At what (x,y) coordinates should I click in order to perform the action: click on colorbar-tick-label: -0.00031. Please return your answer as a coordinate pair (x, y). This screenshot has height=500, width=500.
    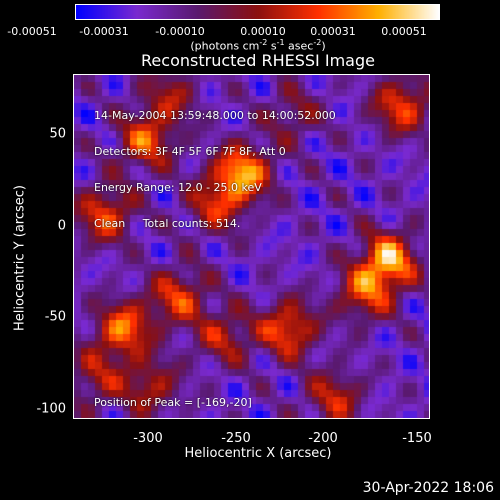
    Looking at the image, I should click on (104, 31).